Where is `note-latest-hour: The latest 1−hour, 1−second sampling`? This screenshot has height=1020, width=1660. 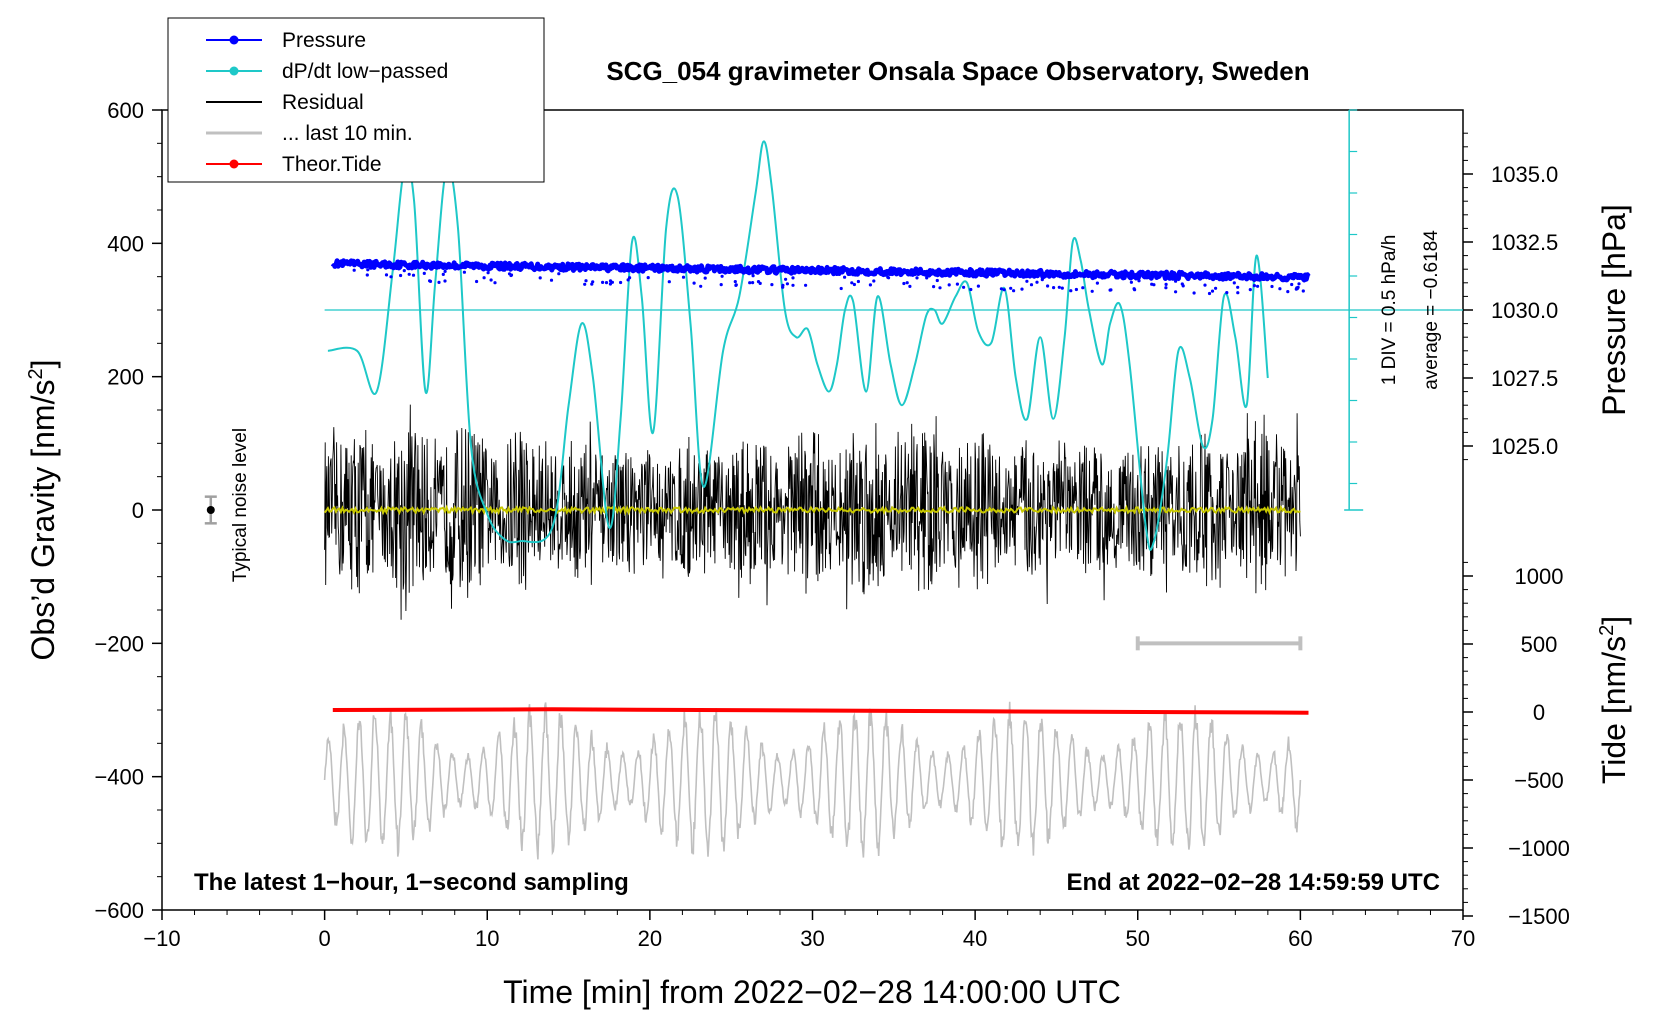 note-latest-hour: The latest 1−hour, 1−second sampling is located at coordinates (411, 882).